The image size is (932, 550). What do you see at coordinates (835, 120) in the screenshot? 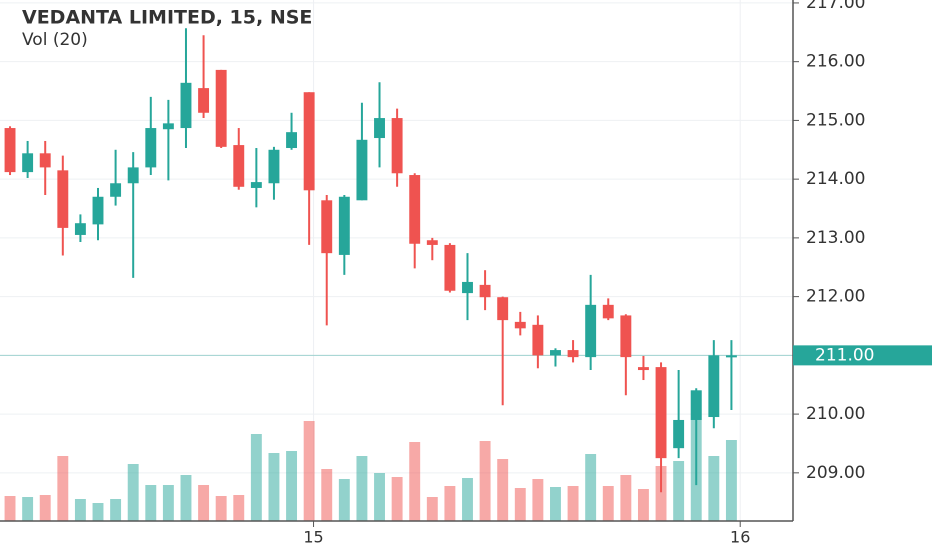
I see `y-tick-label: 215.00` at bounding box center [835, 120].